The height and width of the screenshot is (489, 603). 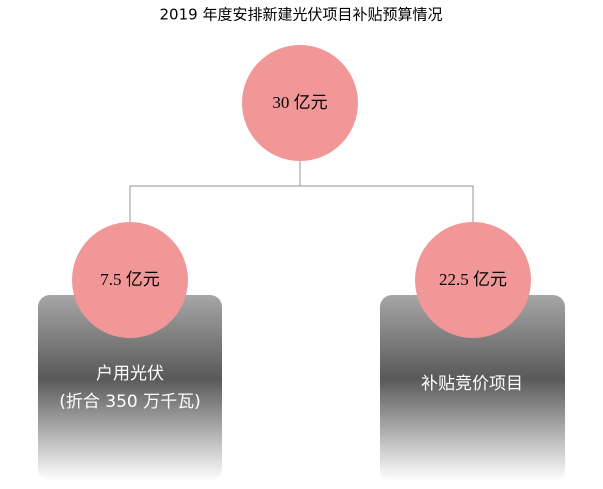 I want to click on node-label: 30 亿元, so click(x=299, y=102).